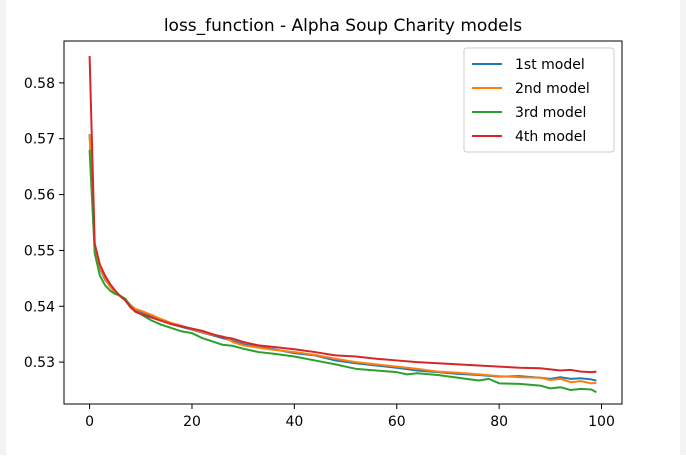 The image size is (686, 459). What do you see at coordinates (350, 417) in the screenshot?
I see `x-axis: 0 20 40 60 80 100` at bounding box center [350, 417].